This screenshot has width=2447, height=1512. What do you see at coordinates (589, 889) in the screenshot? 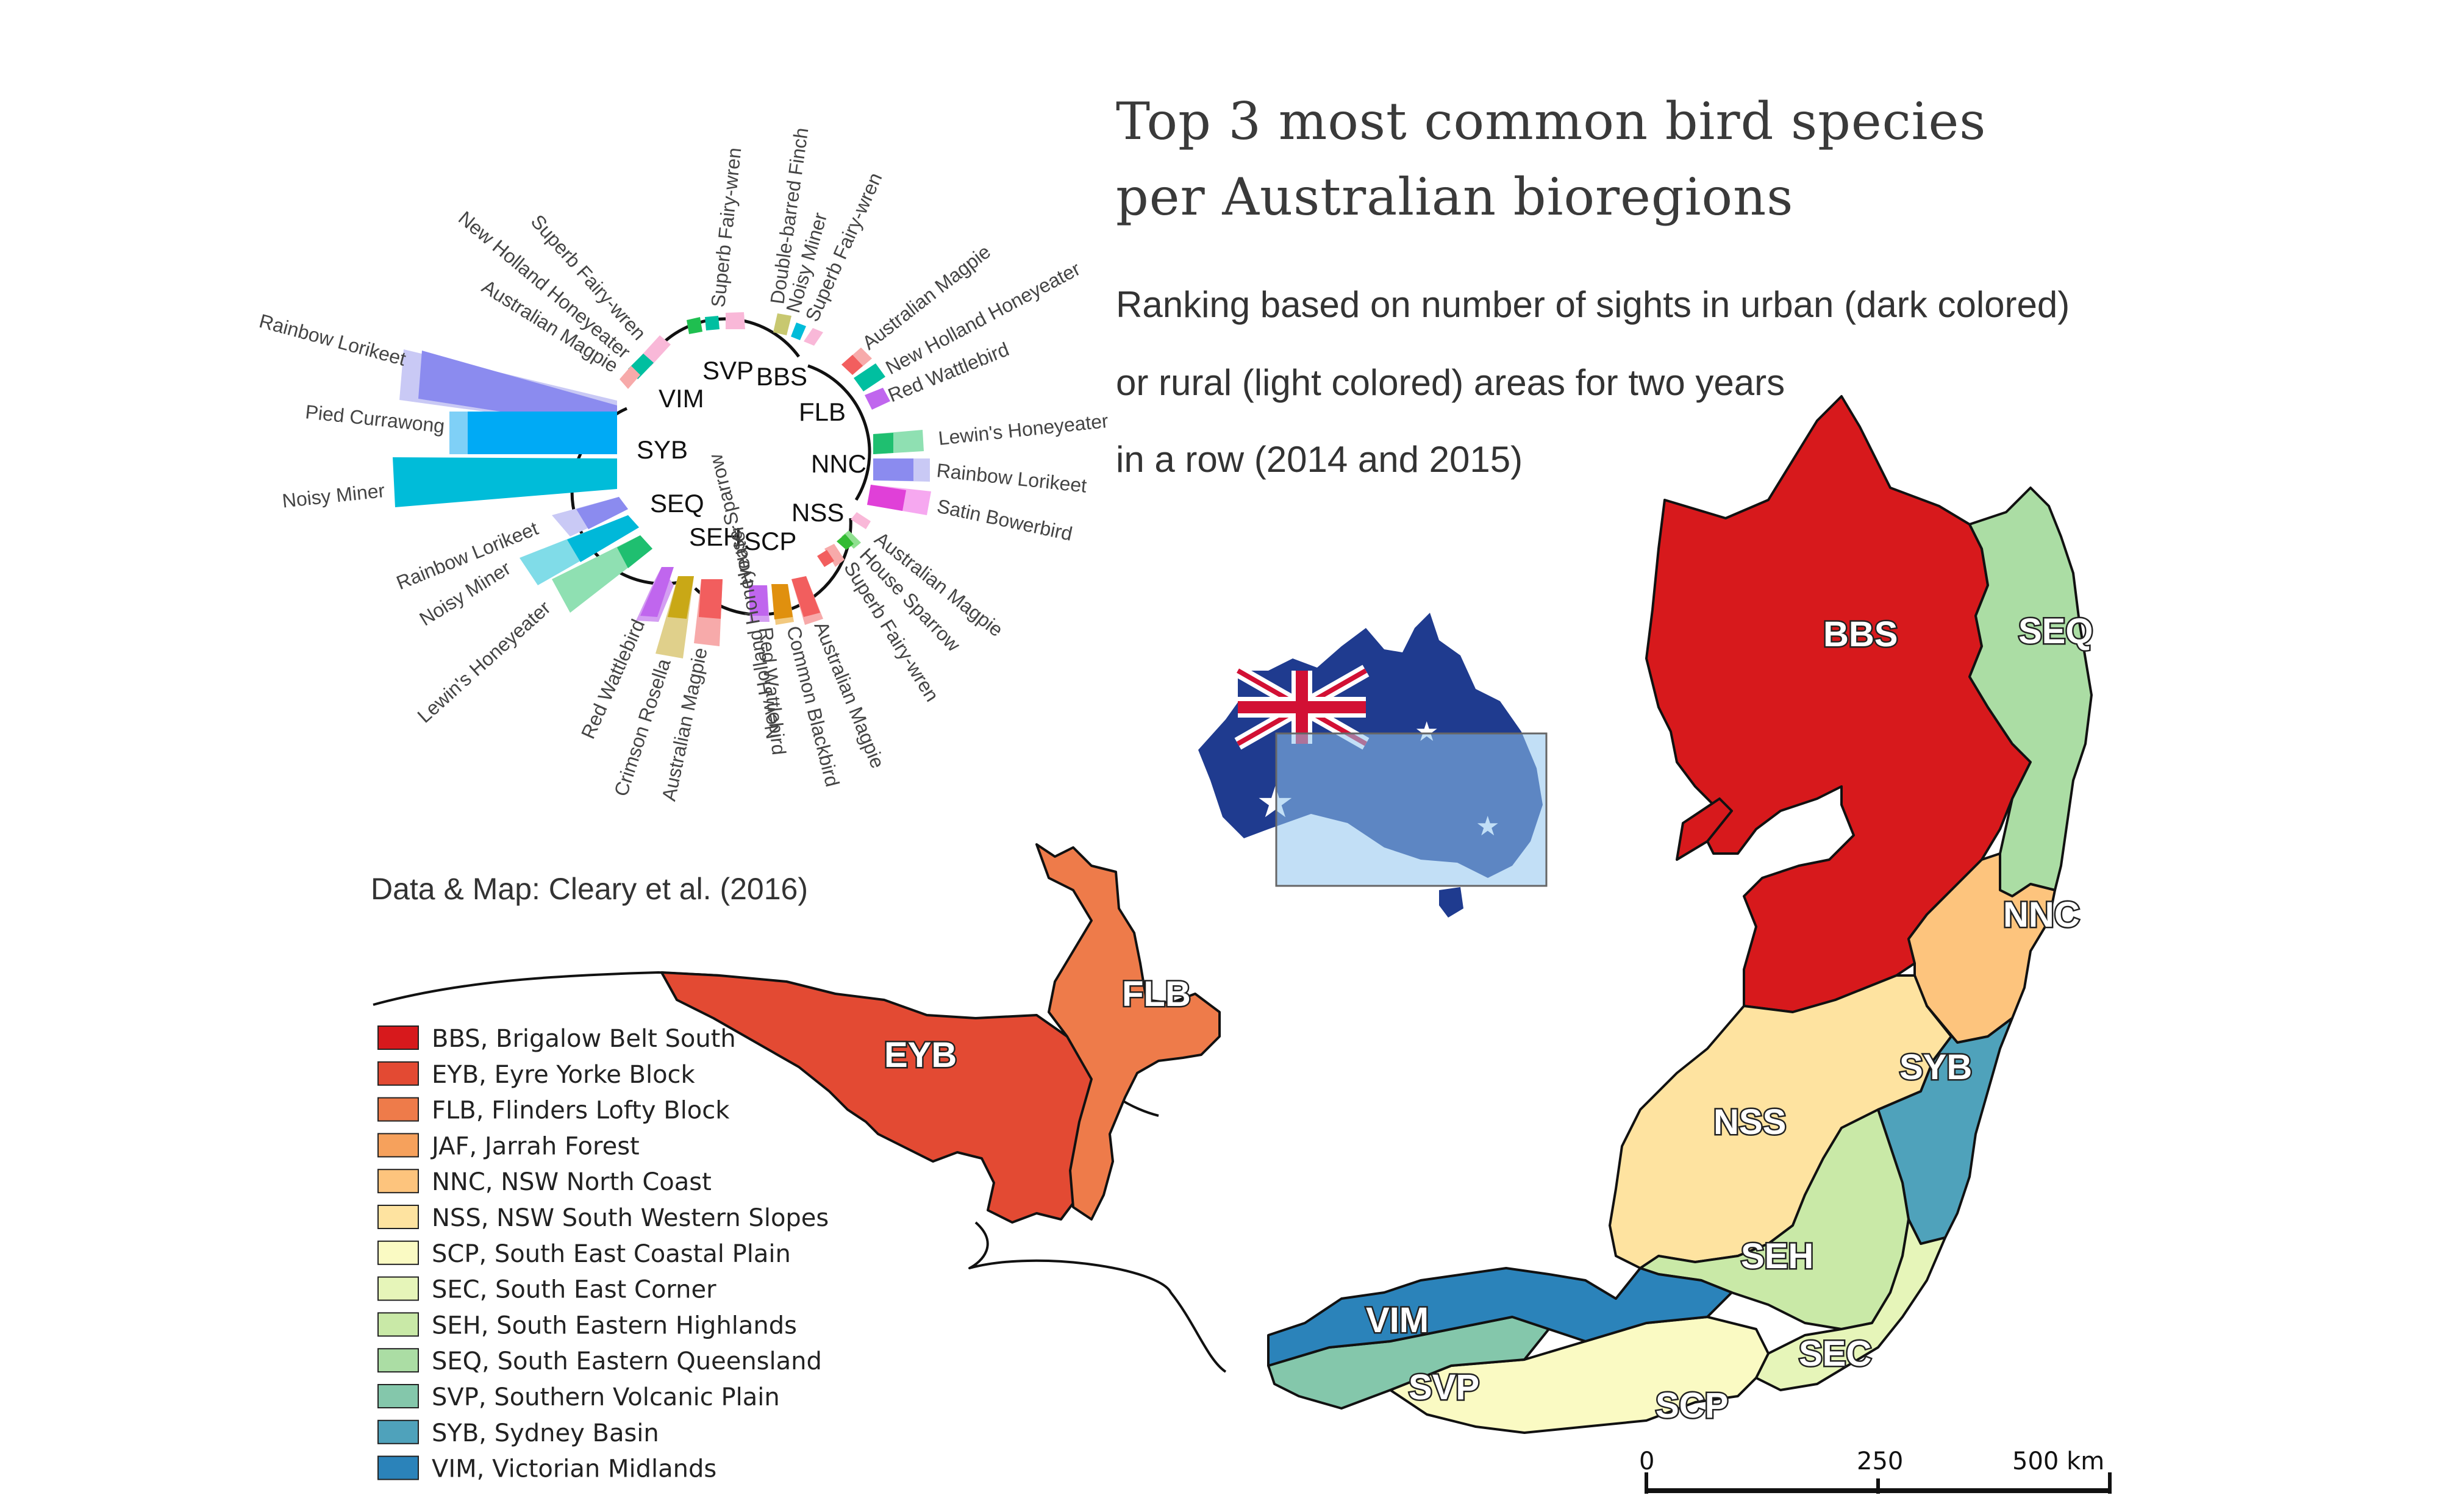
I see `data-credit: Data & Map: Cleary et al. (2016)` at bounding box center [589, 889].